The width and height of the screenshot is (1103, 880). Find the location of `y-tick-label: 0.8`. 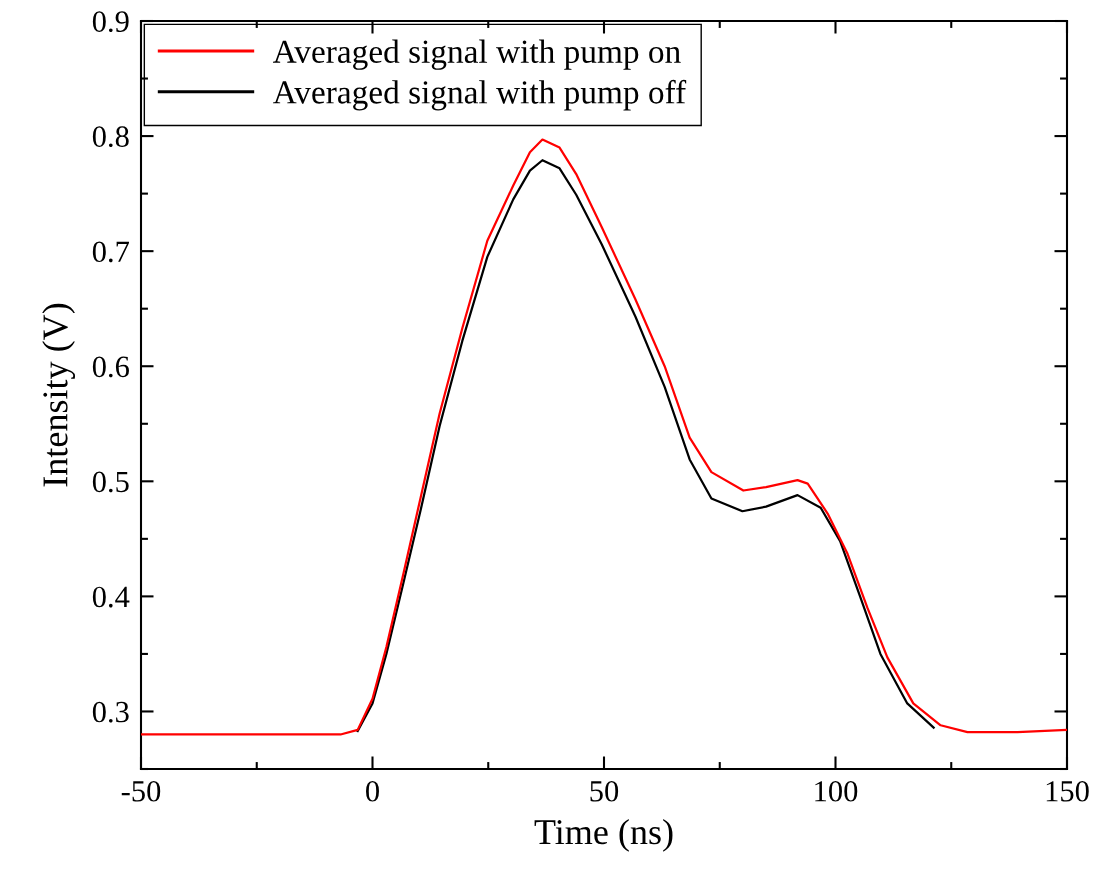

y-tick-label: 0.8 is located at coordinates (110, 137).